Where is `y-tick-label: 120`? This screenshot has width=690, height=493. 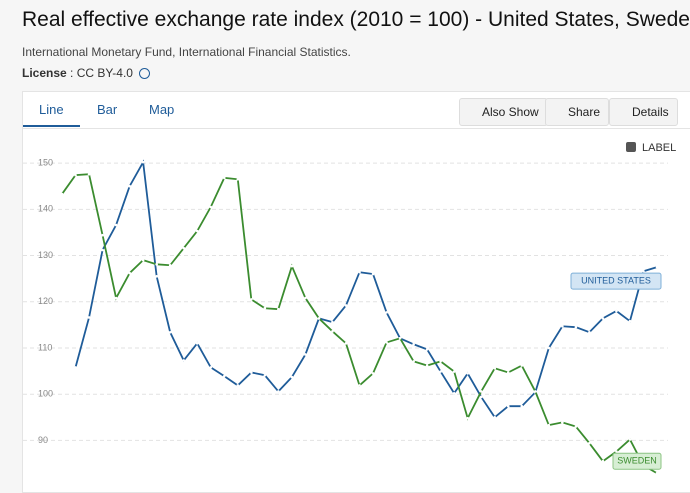
y-tick-label: 120 is located at coordinates (45, 301).